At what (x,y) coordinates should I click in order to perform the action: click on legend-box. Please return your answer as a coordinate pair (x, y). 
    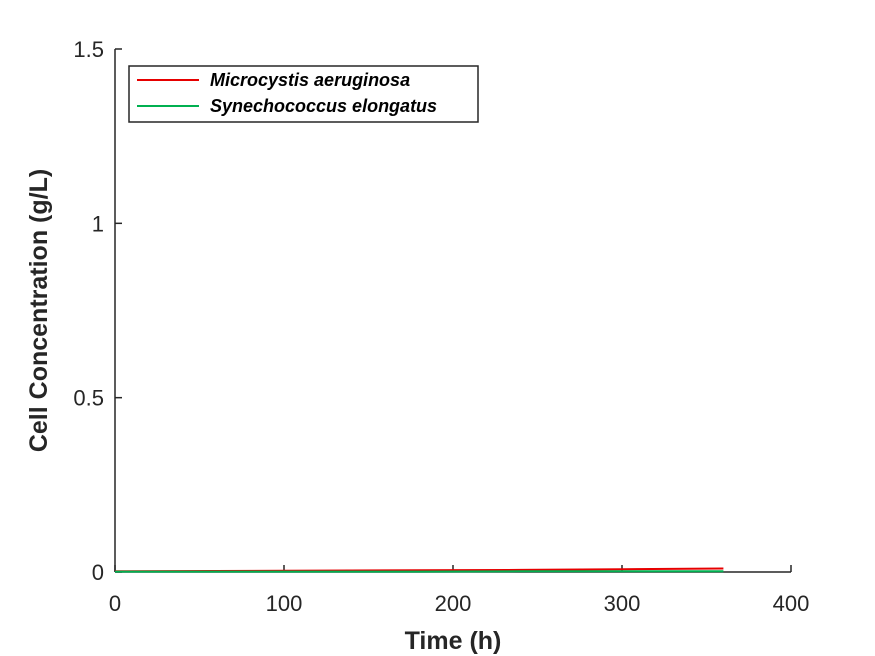
    Looking at the image, I should click on (303, 94).